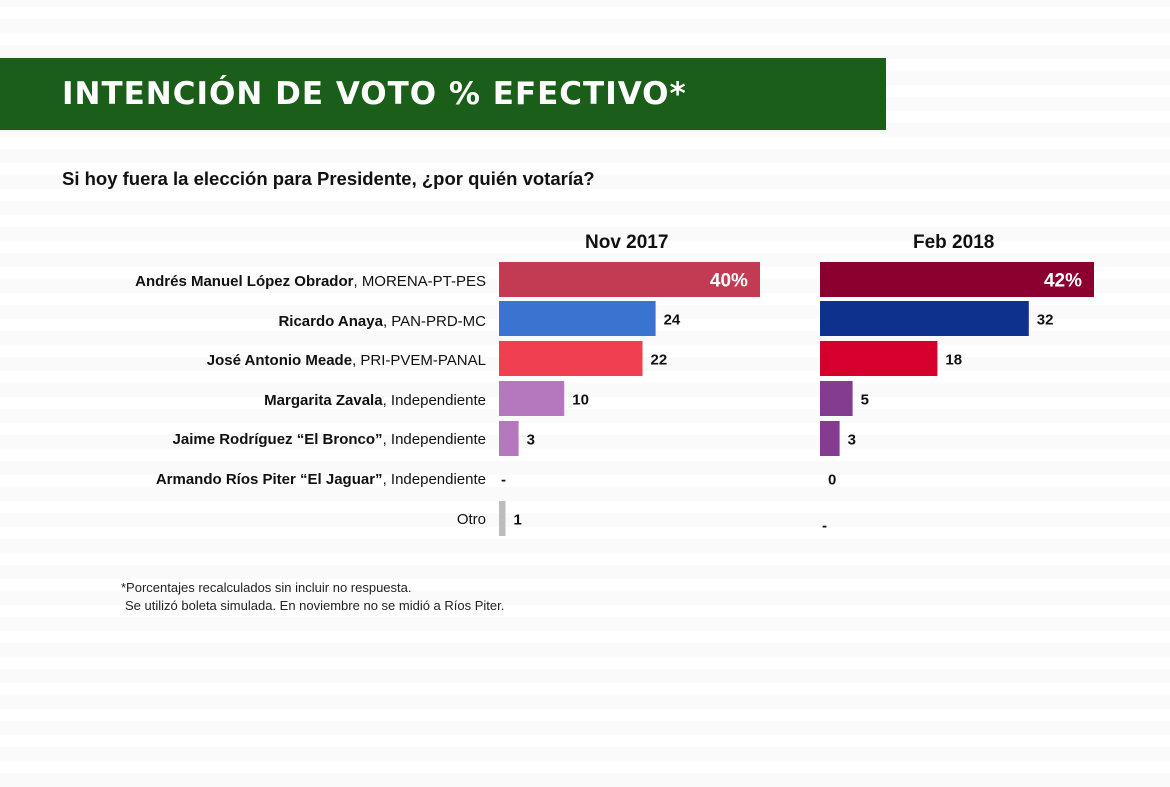 Image resolution: width=1170 pixels, height=787 pixels. Describe the element at coordinates (627, 242) in the screenshot. I see `series-label-nov-2017: Nov 2017` at that location.